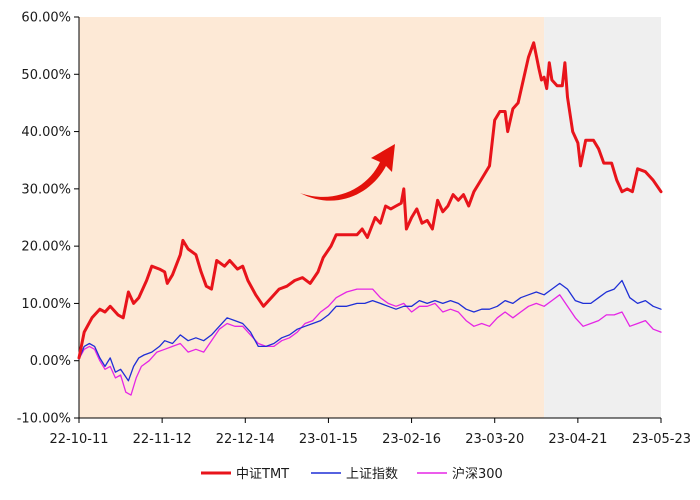  Describe the element at coordinates (44, 419) in the screenshot. I see `y-tick-label: -10.00%` at that location.